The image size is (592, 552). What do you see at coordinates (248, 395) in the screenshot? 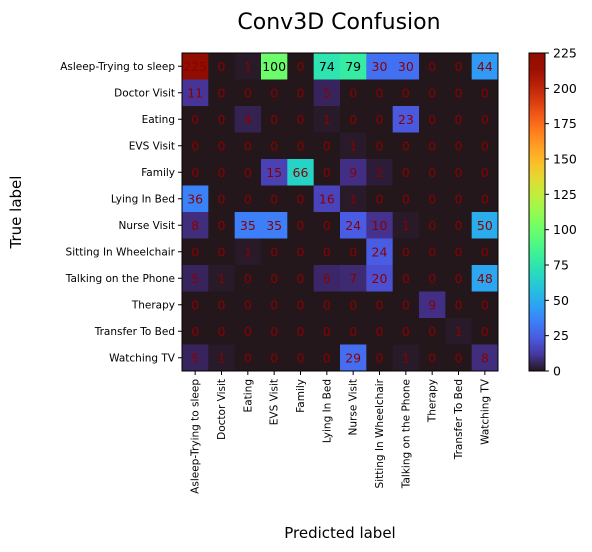
I see `x-tick-label: Eating` at bounding box center [248, 395].